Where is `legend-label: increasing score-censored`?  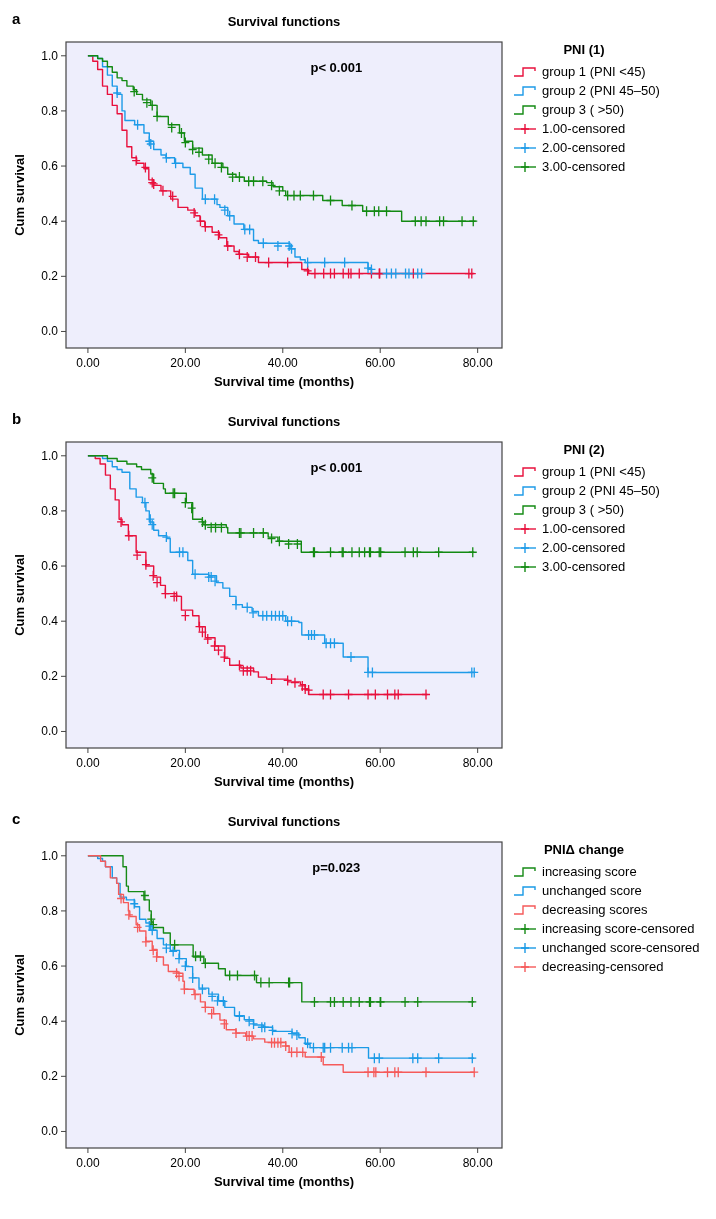
legend-label: increasing score-censored is located at coordinates (618, 928).